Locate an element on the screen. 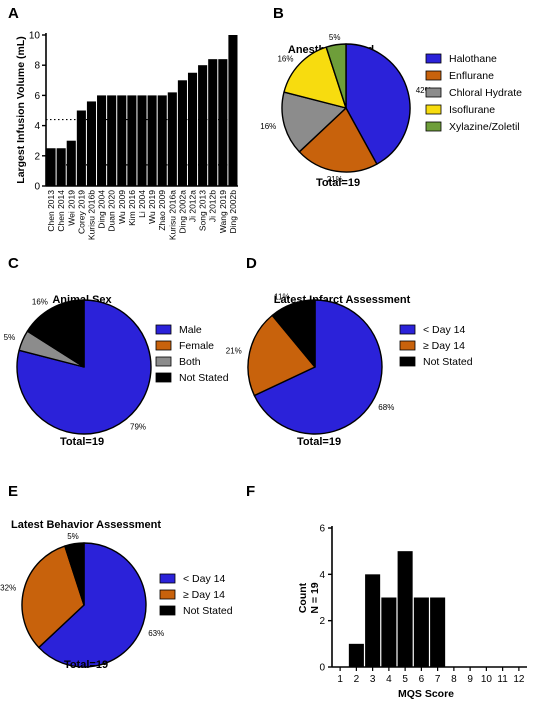 The image size is (536, 718). pie-b: 42% 21% 16% 16% 5% is located at coordinates (345, 108).